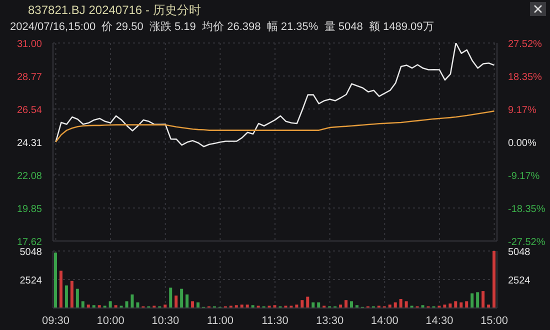 The image size is (550, 330). What do you see at coordinates (440, 320) in the screenshot?
I see `x-tick-label: 14:30` at bounding box center [440, 320].